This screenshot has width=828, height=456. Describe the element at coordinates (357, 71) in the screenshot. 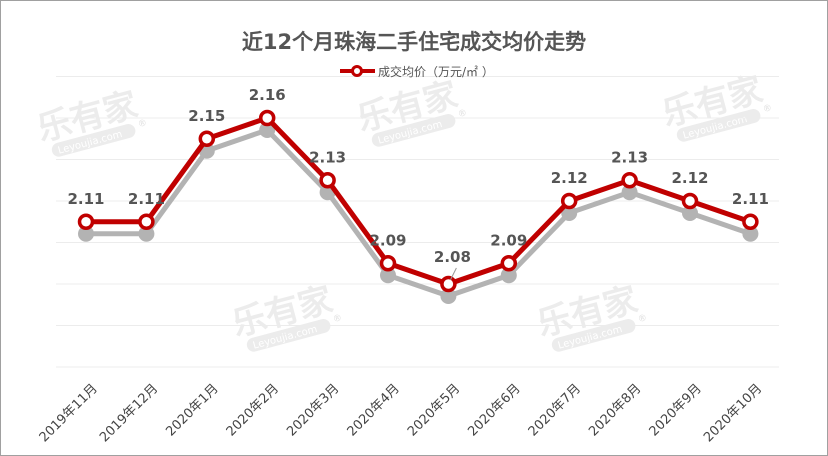

I see `legend-marker` at that location.